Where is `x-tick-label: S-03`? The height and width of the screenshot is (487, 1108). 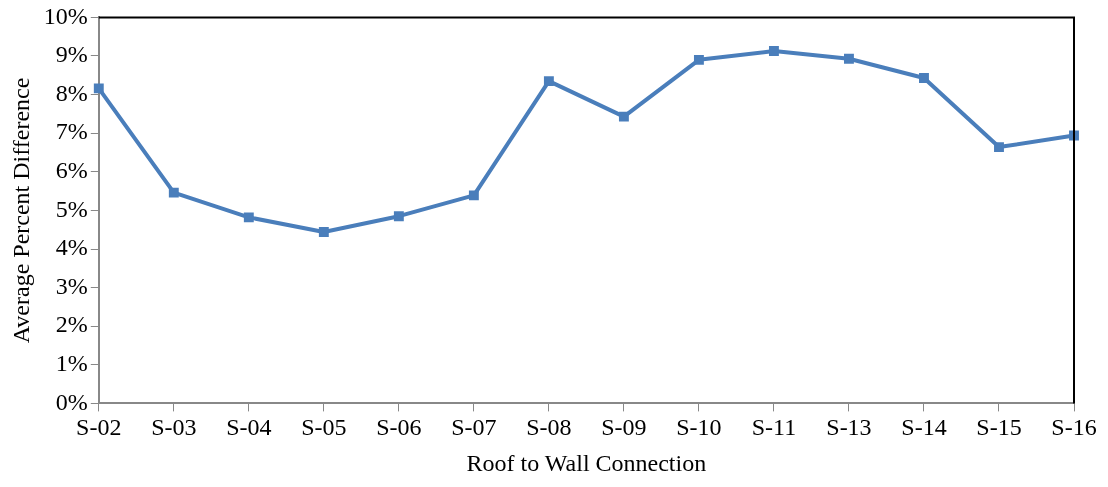 x-tick-label: S-03 is located at coordinates (174, 427).